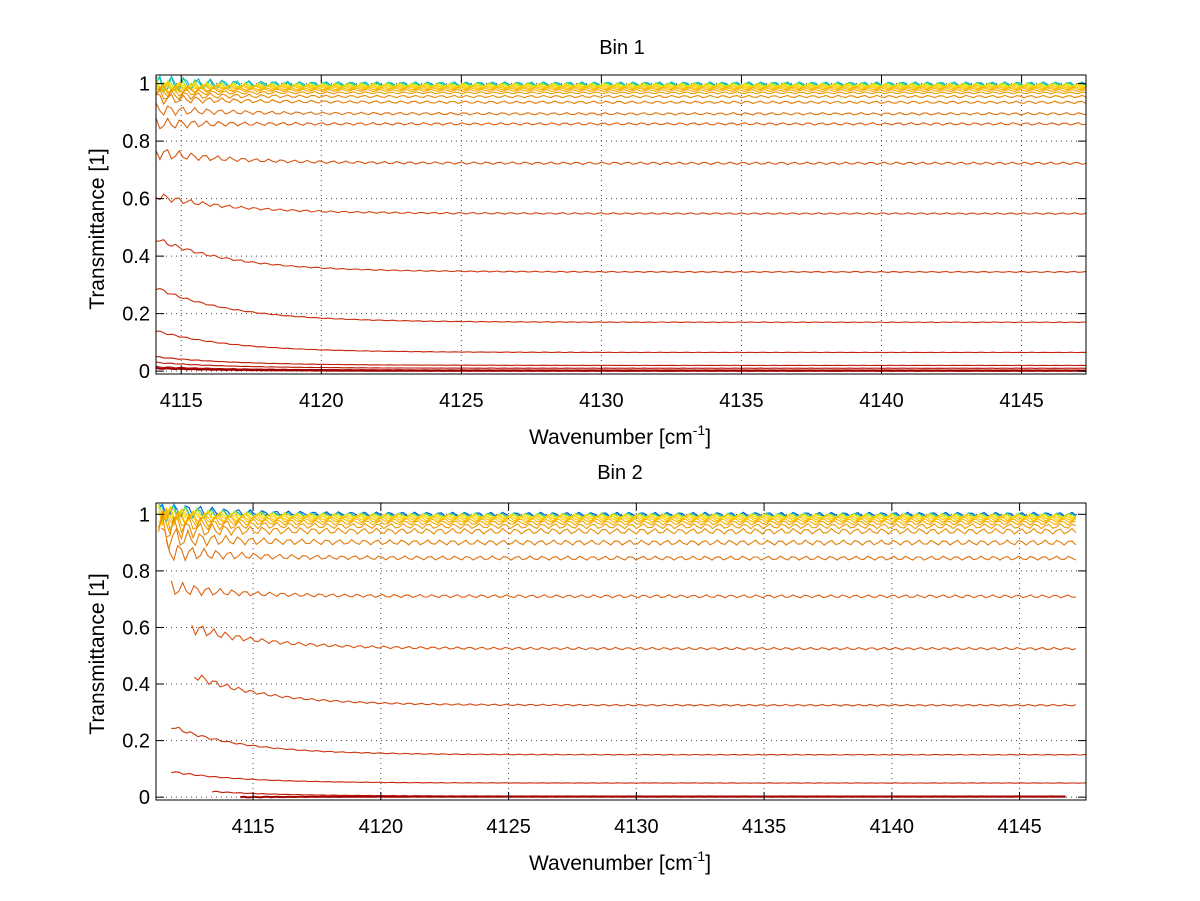 The width and height of the screenshot is (1200, 901). I want to click on plot-title: Bin 1, so click(622, 48).